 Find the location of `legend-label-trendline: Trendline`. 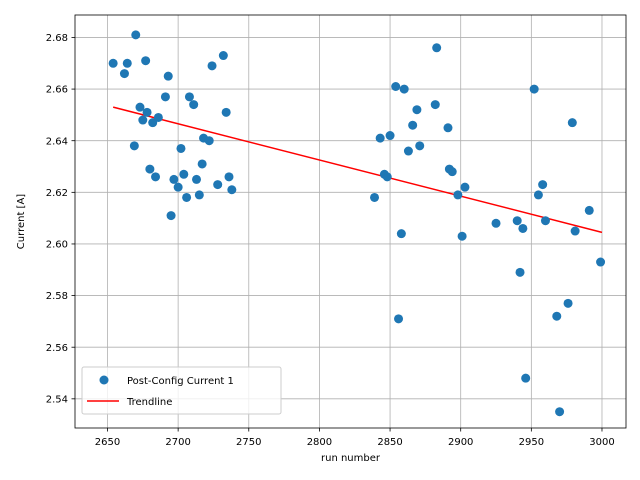

legend-label-trendline: Trendline is located at coordinates (149, 402).